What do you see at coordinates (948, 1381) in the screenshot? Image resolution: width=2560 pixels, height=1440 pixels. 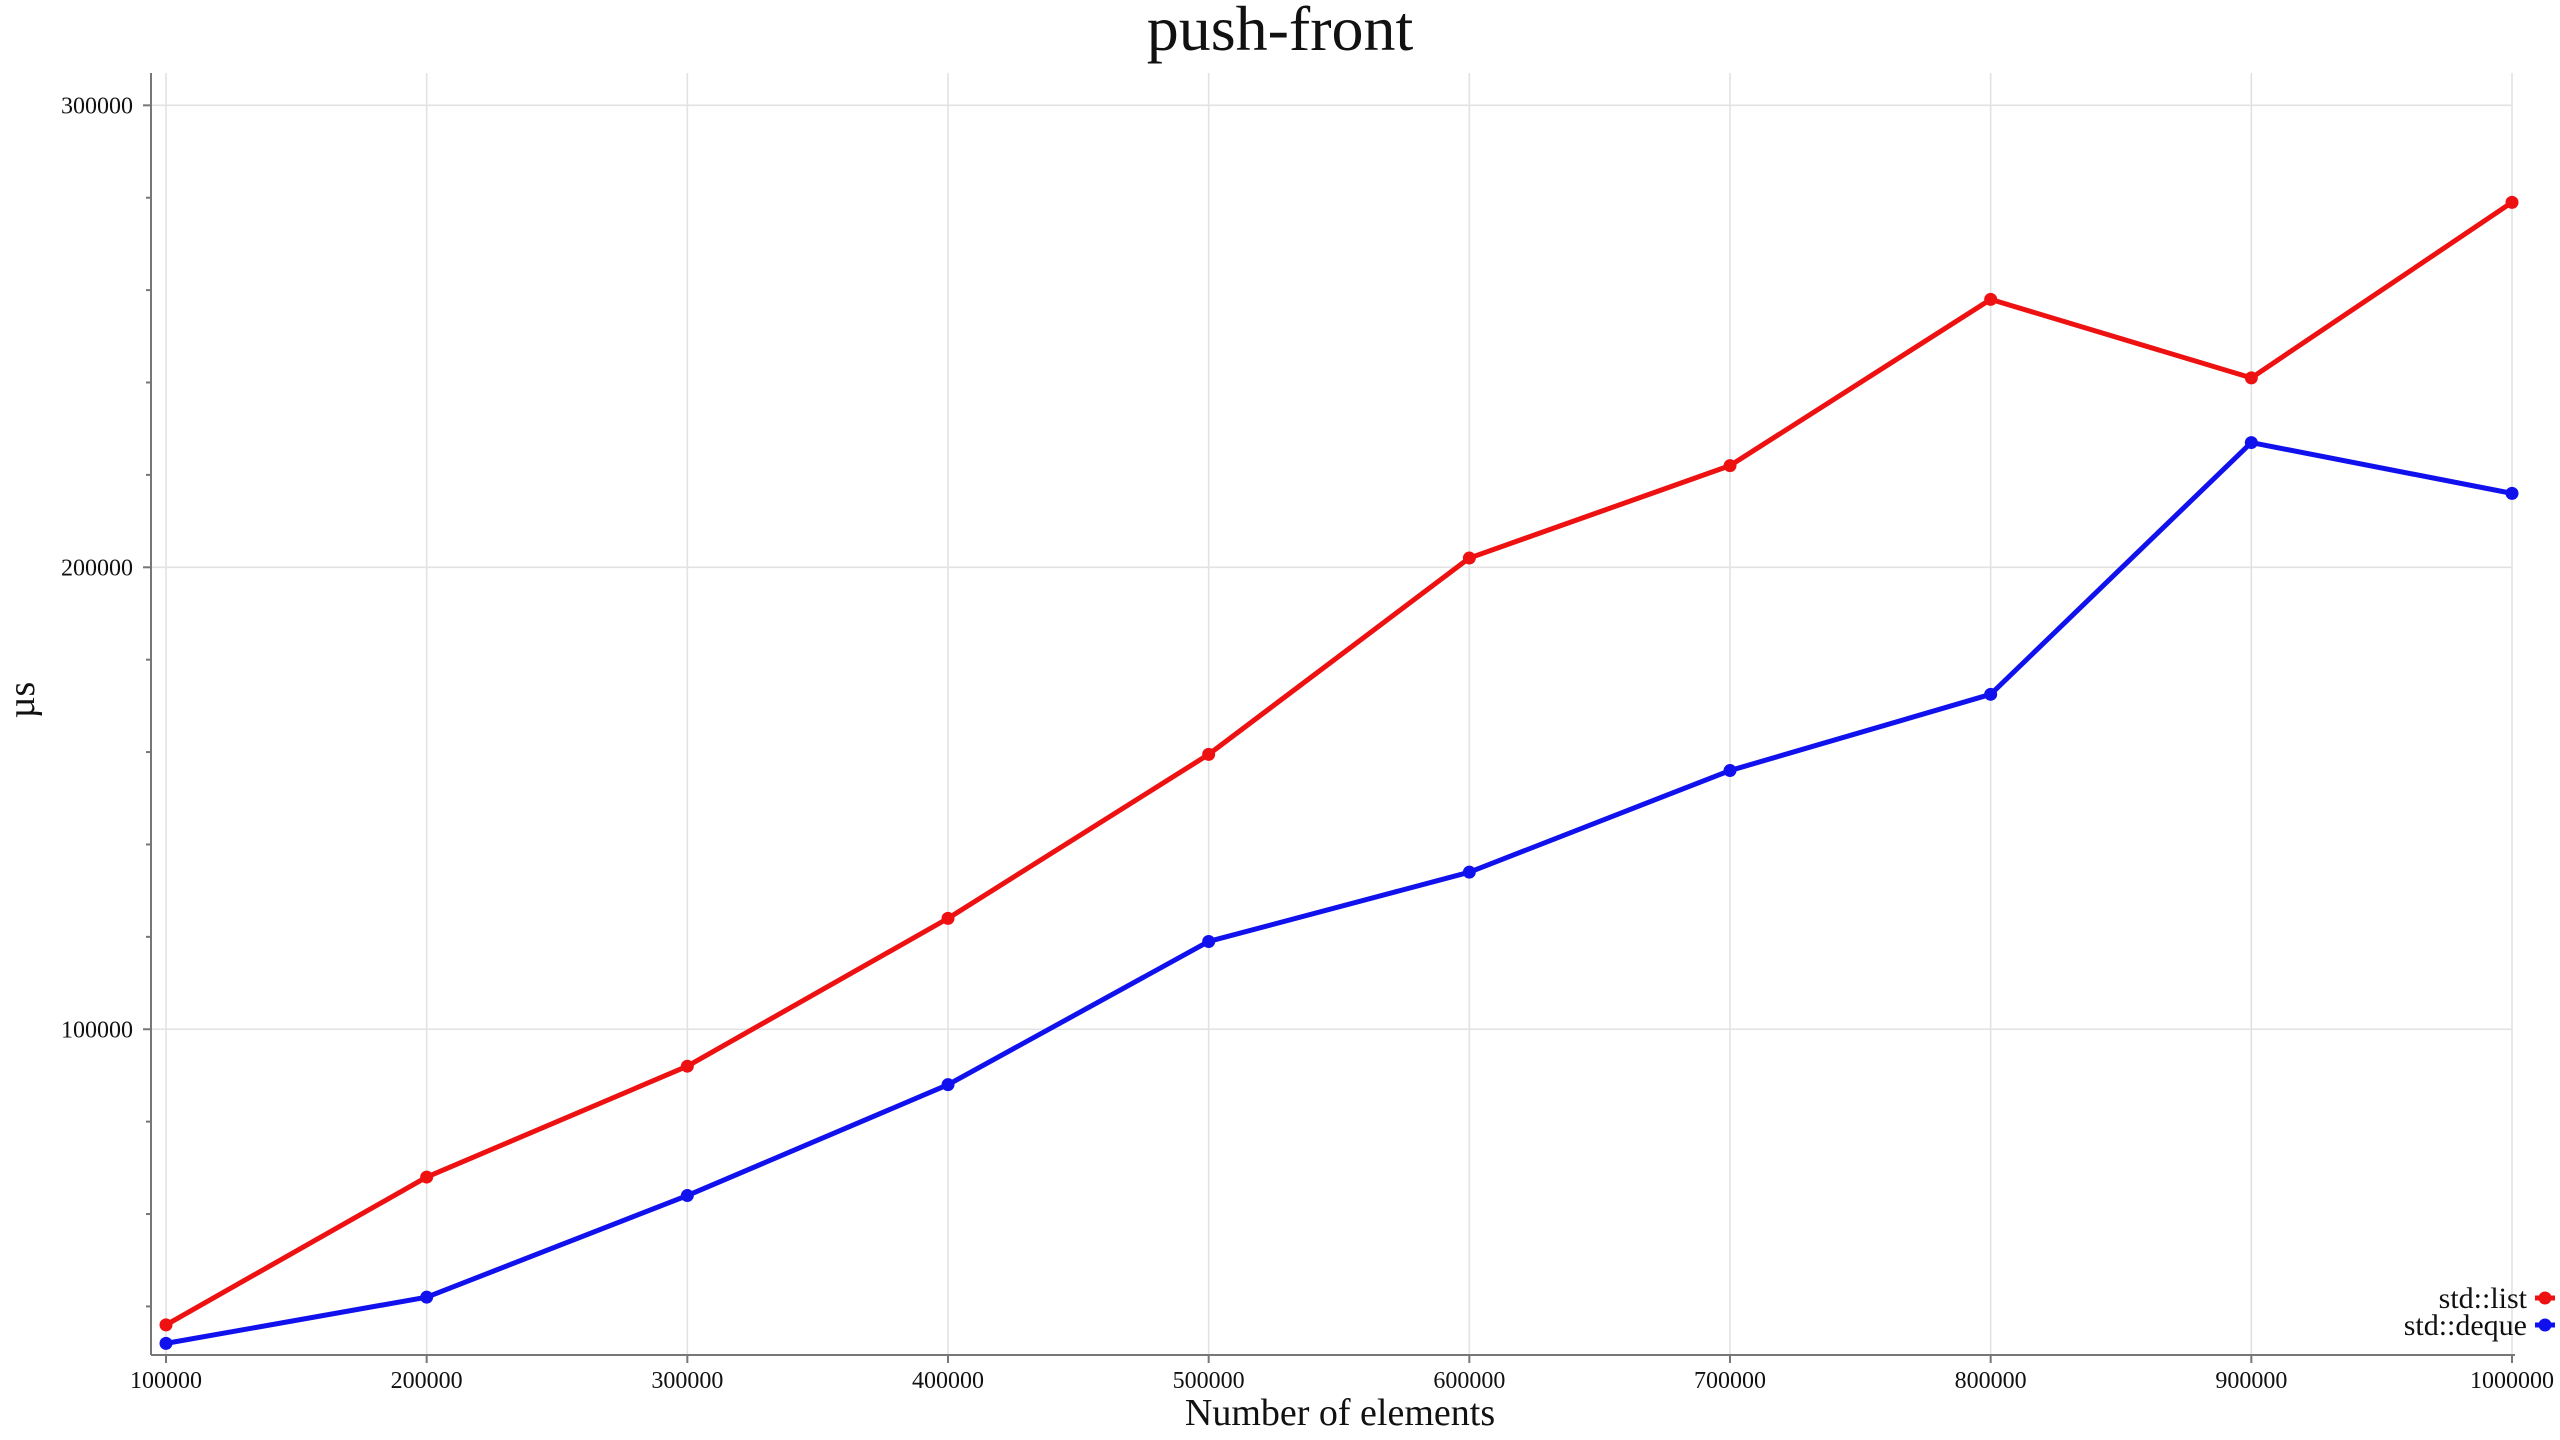 I see `x-tick-label: 400000` at bounding box center [948, 1381].